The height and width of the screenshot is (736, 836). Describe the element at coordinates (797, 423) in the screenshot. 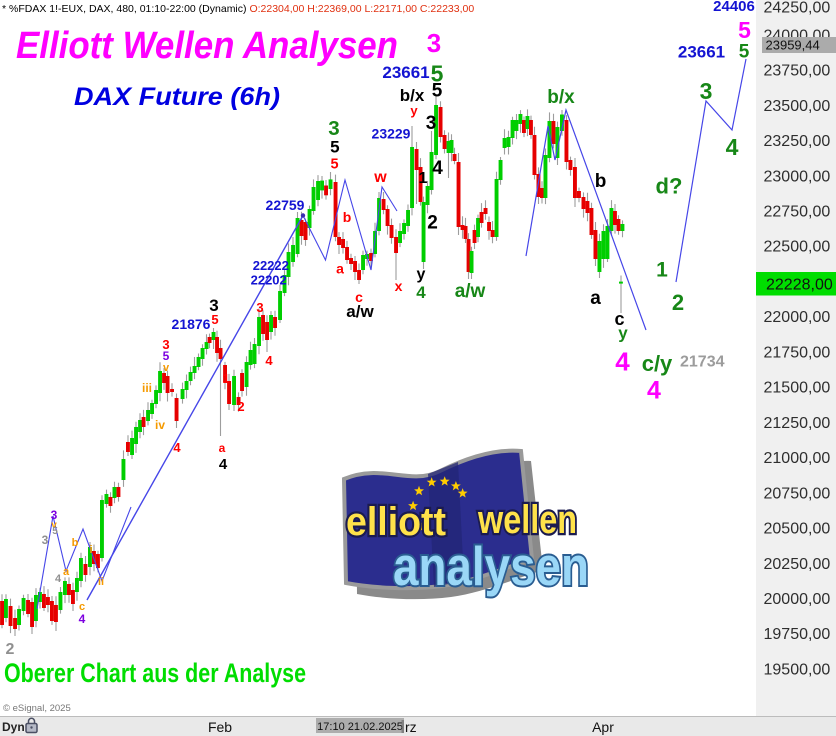

I see `svg-text: 21250,00` at that location.